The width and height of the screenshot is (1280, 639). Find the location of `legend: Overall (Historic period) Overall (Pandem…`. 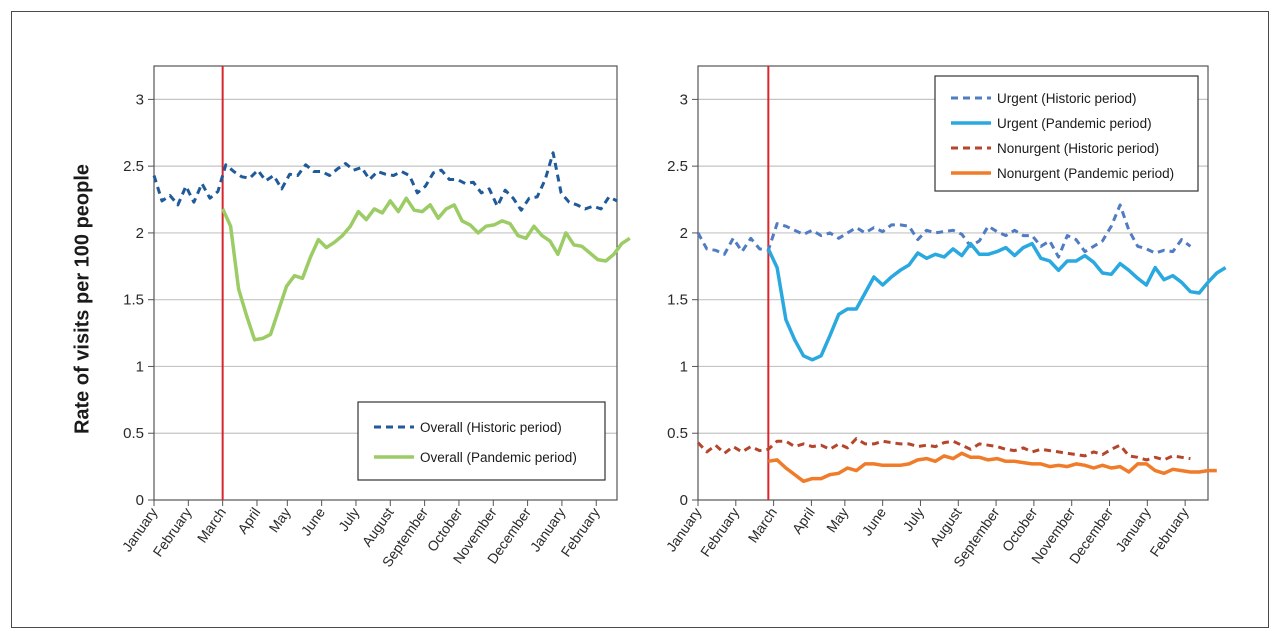

legend: Overall (Historic period) Overall (Pandem… is located at coordinates (481, 441).